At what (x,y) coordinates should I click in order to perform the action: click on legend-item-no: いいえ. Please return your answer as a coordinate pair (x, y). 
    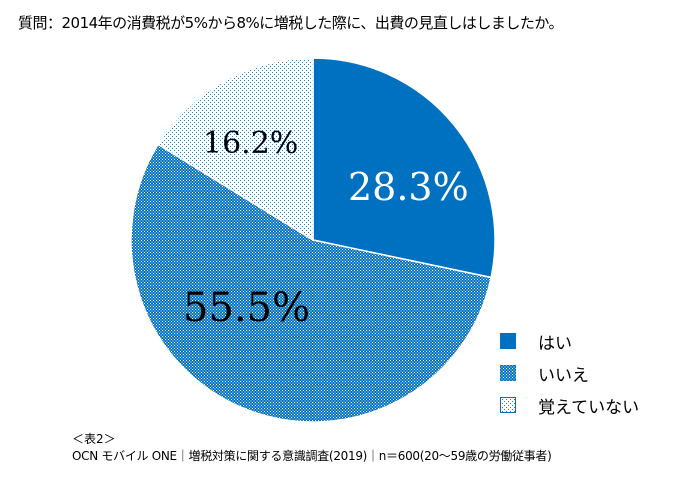
    Looking at the image, I should click on (569, 373).